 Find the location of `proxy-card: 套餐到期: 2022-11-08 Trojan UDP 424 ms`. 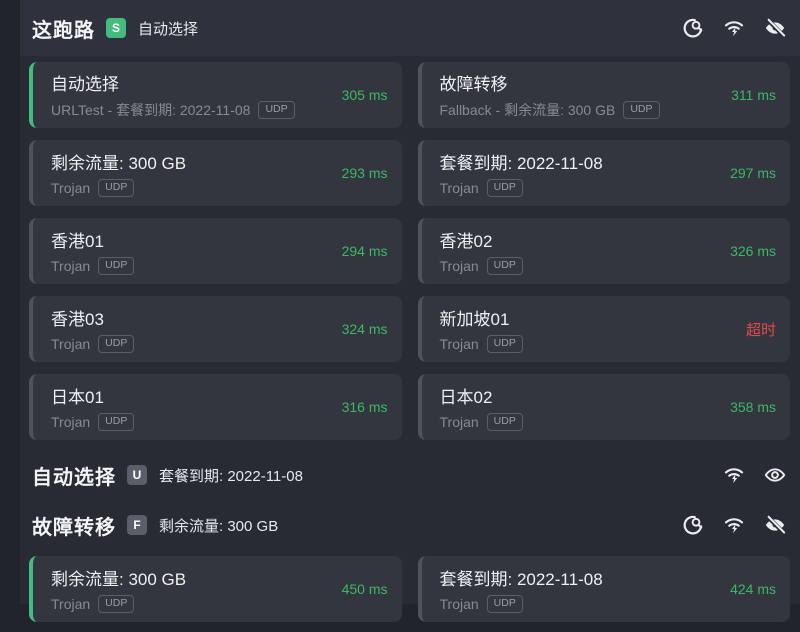

proxy-card: 套餐到期: 2022-11-08 Trojan UDP 424 ms is located at coordinates (603, 589).